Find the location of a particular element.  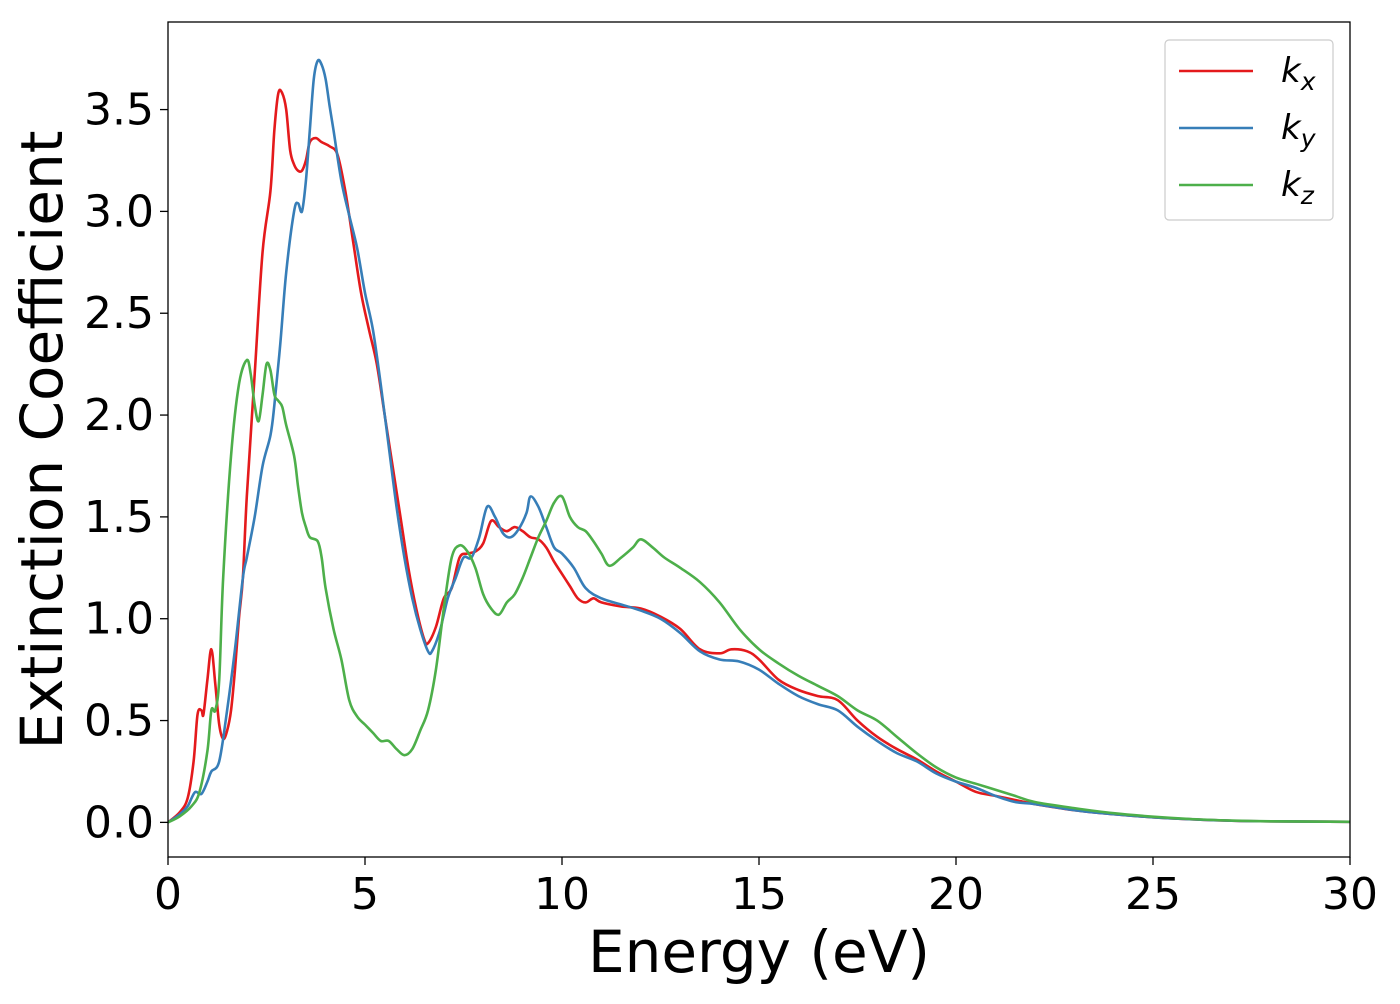

y-tick-label: 0.0 is located at coordinates (119, 822).